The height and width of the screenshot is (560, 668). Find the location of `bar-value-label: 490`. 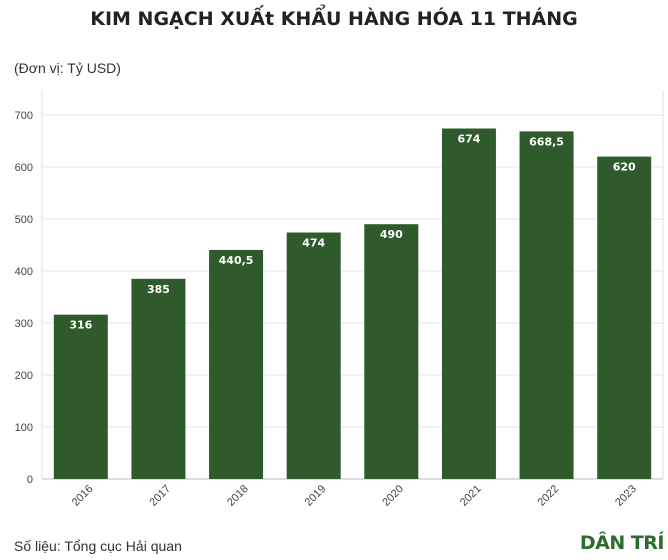

bar-value-label: 490 is located at coordinates (391, 234).